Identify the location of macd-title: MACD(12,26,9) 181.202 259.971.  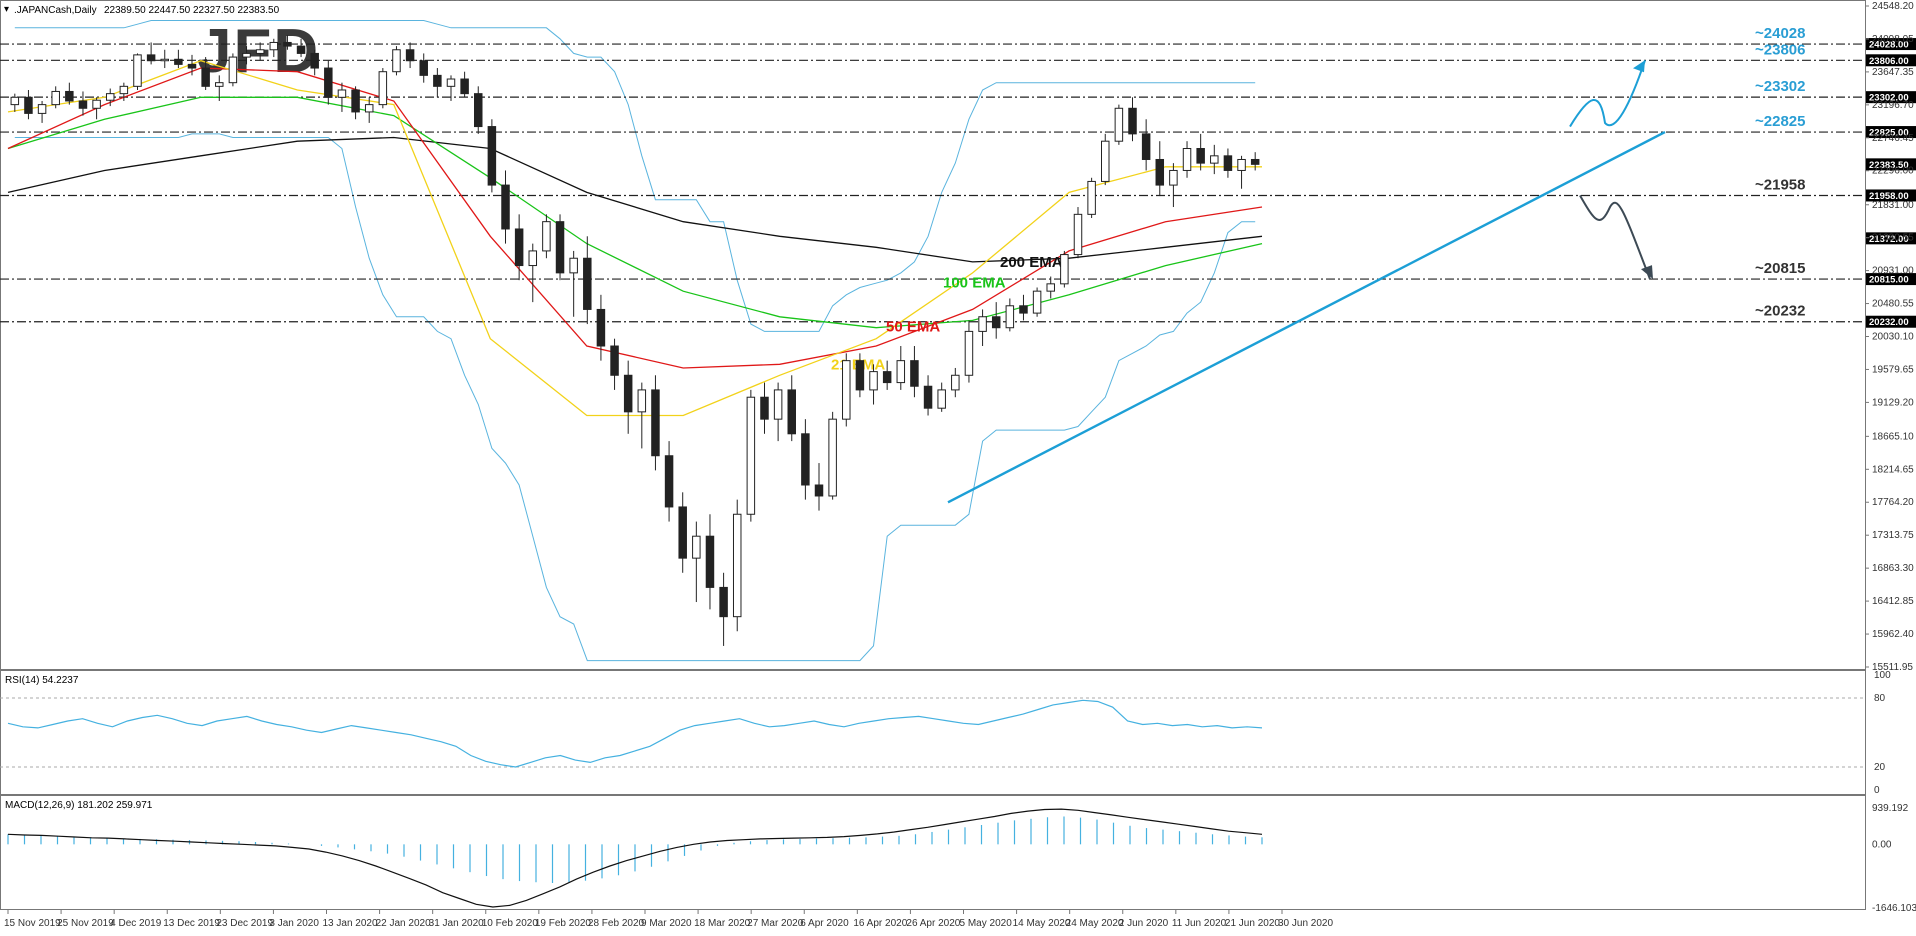
(79, 805).